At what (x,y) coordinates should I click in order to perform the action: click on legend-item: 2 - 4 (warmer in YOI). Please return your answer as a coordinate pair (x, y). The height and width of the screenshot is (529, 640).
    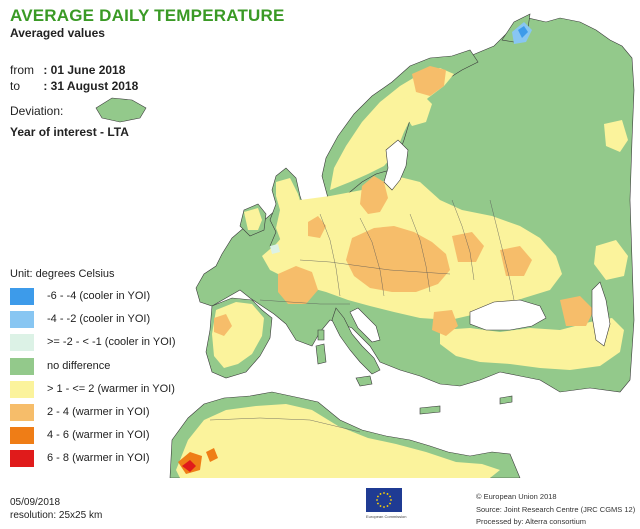
    Looking at the image, I should click on (80, 415).